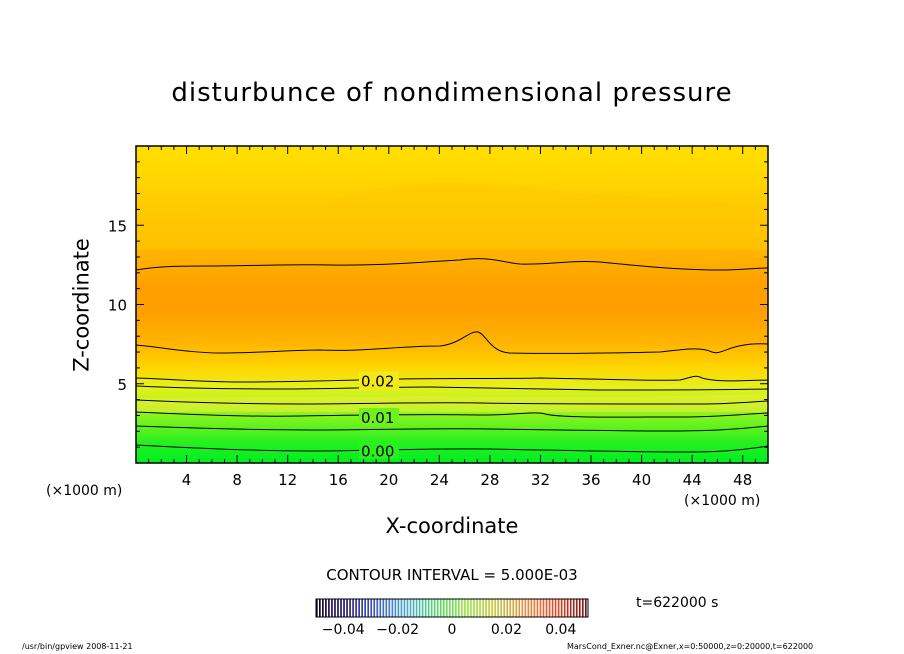 The height and width of the screenshot is (654, 904). I want to click on contour-line-upper, so click(452, 264).